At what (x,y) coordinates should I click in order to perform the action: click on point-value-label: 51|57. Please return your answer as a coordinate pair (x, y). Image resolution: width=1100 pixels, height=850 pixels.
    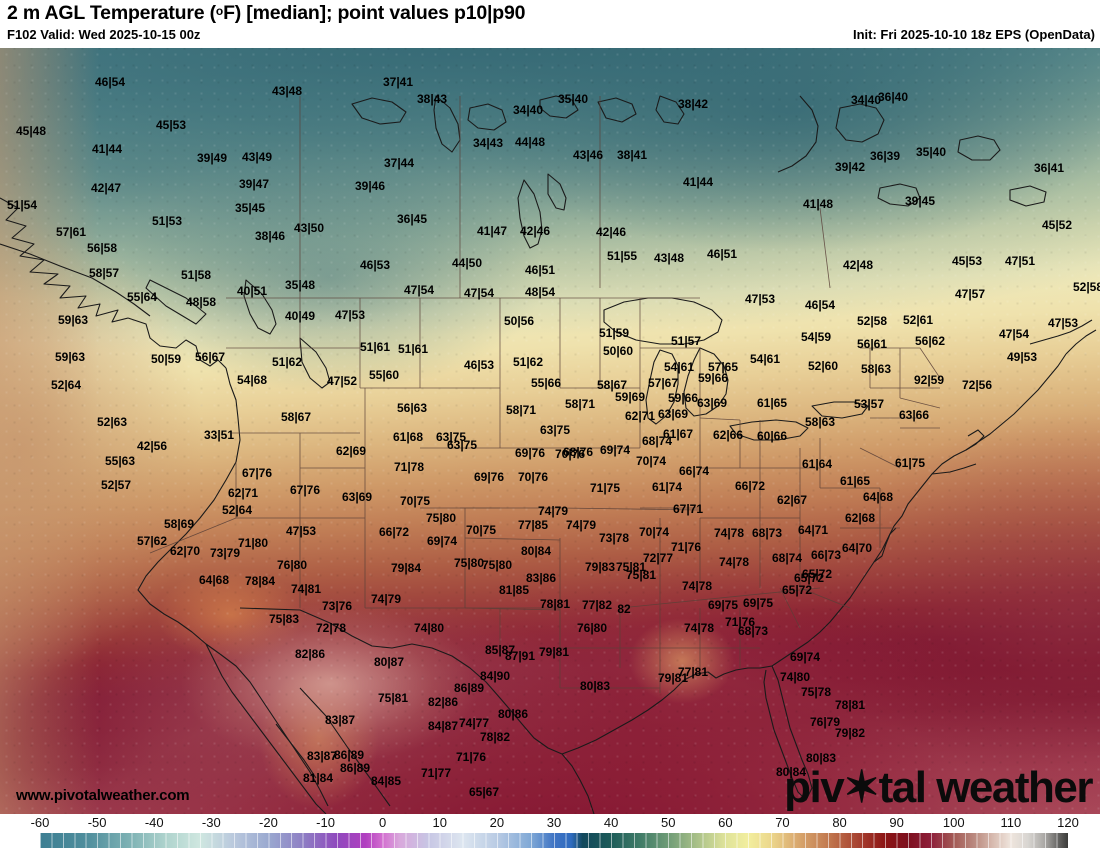
    Looking at the image, I should click on (686, 341).